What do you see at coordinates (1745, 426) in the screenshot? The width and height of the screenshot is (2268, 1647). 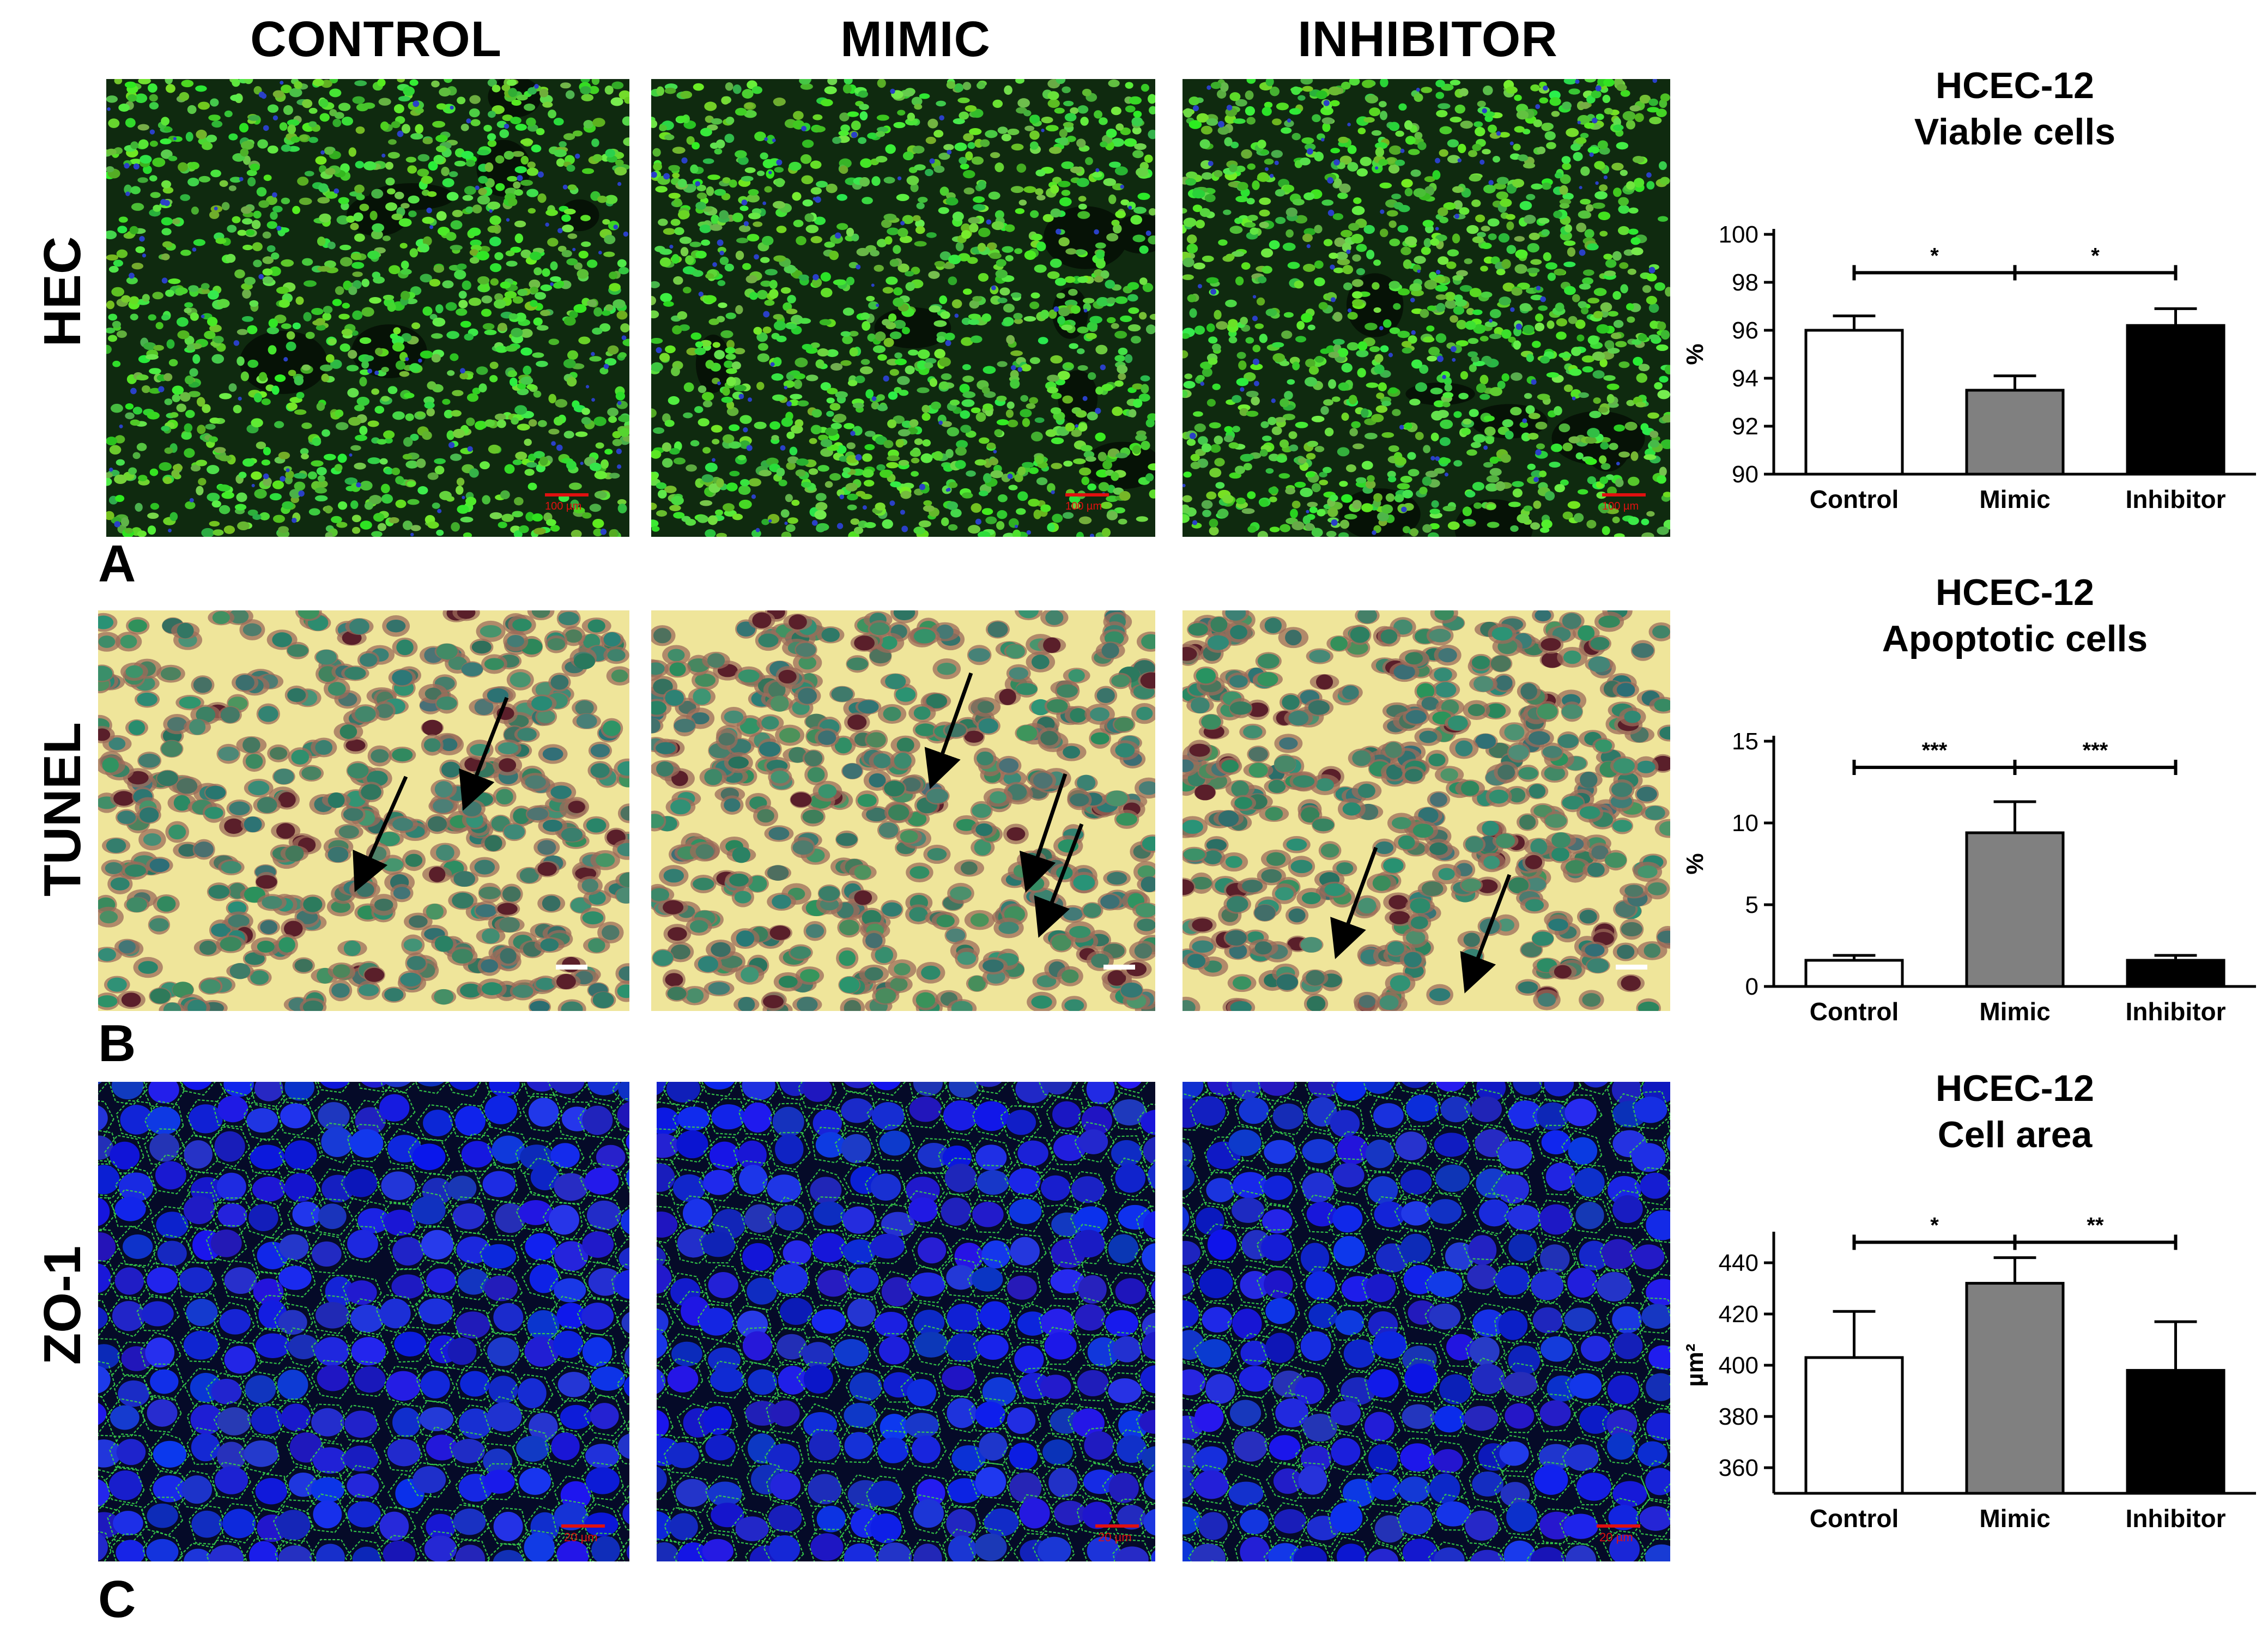 I see `y-tick-label: 92` at bounding box center [1745, 426].